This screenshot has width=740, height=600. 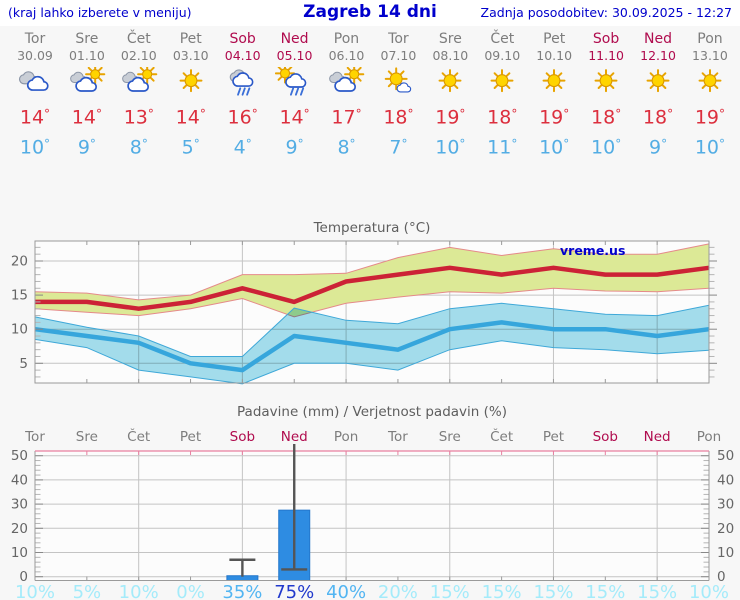 I want to click on low-temp: 10°, so click(x=554, y=145).